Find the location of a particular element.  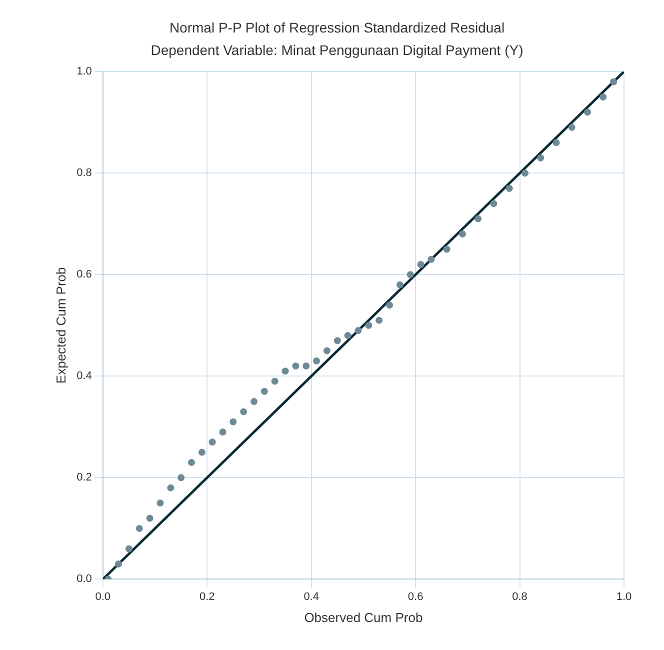

y-axis-title: Expected Cum Prob is located at coordinates (60, 325).